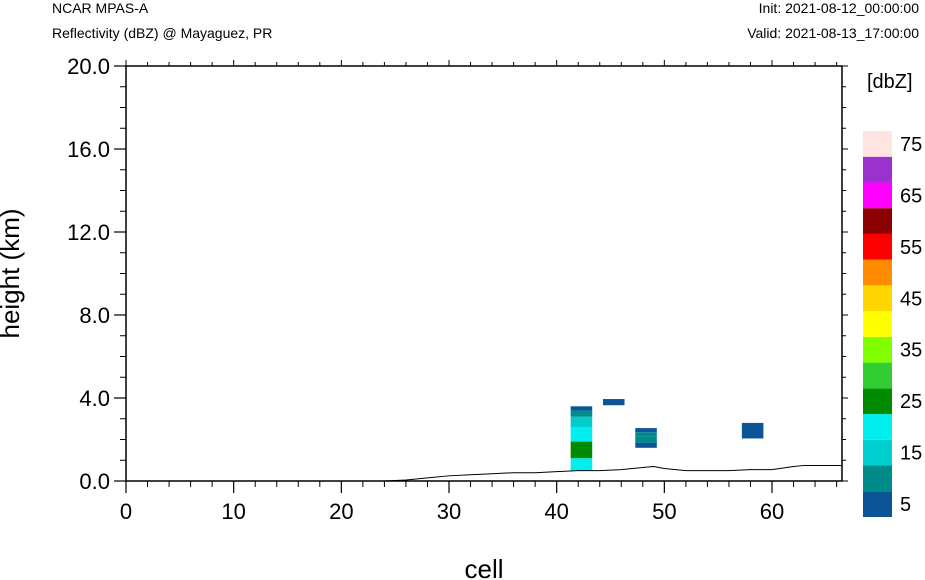 This screenshot has height=580, width=925. Describe the element at coordinates (838, 8) in the screenshot. I see `init-time: Init: 2021-08-12_00:00:00` at that location.